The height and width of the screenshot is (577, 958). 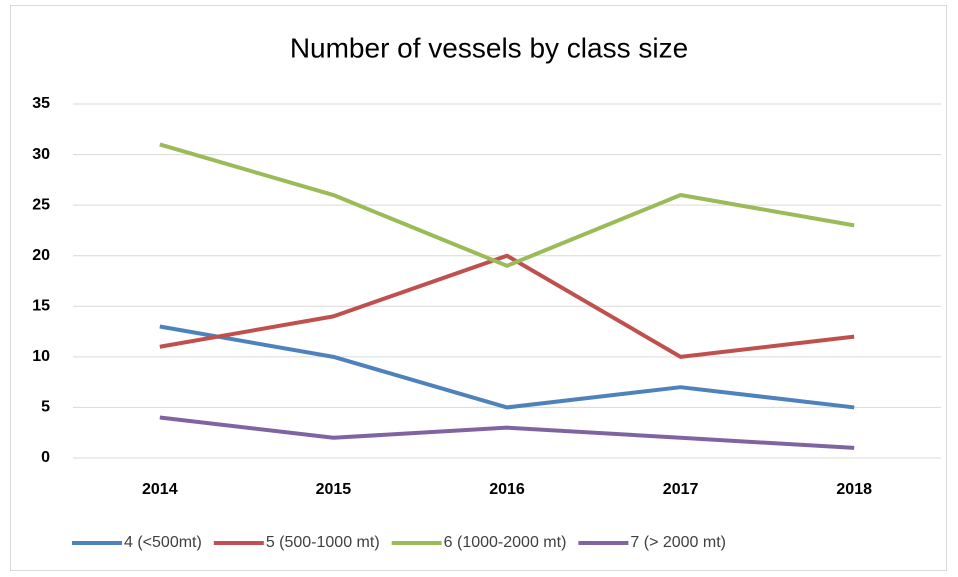 I want to click on y-tick-label: 5, so click(x=45, y=407).